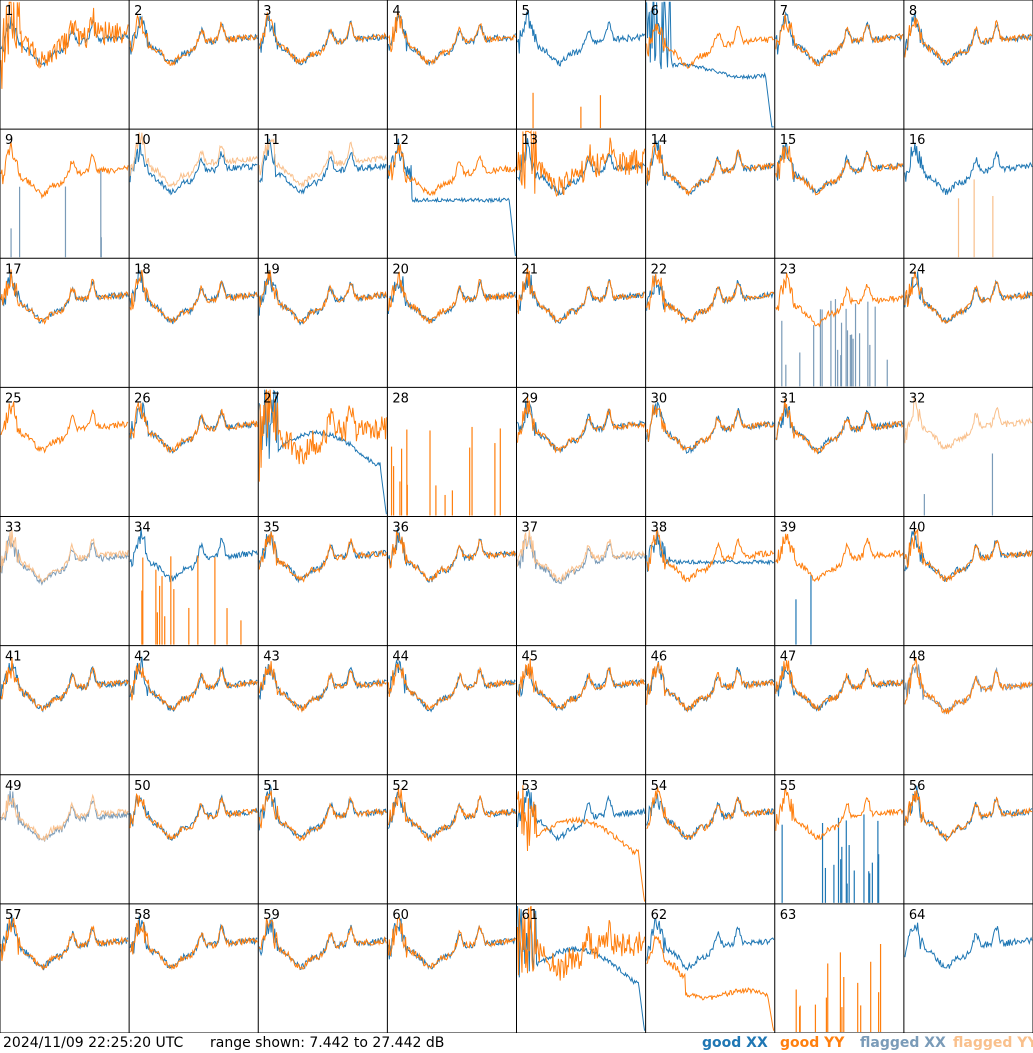 The image size is (1033, 1053). Describe the element at coordinates (64, 195) in the screenshot. I see `antenna-panel-9: 9` at that location.